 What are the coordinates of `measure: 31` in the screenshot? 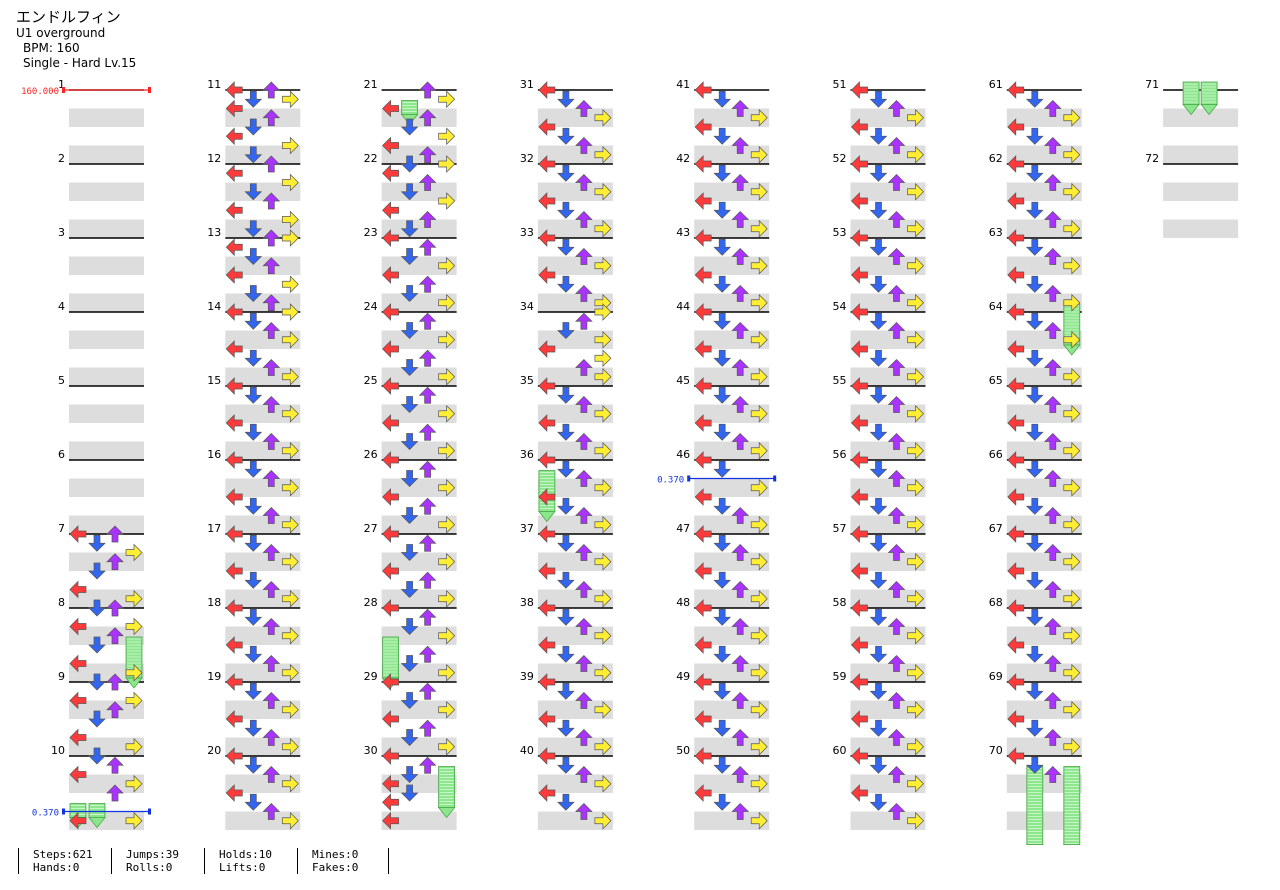 It's located at (566, 121).